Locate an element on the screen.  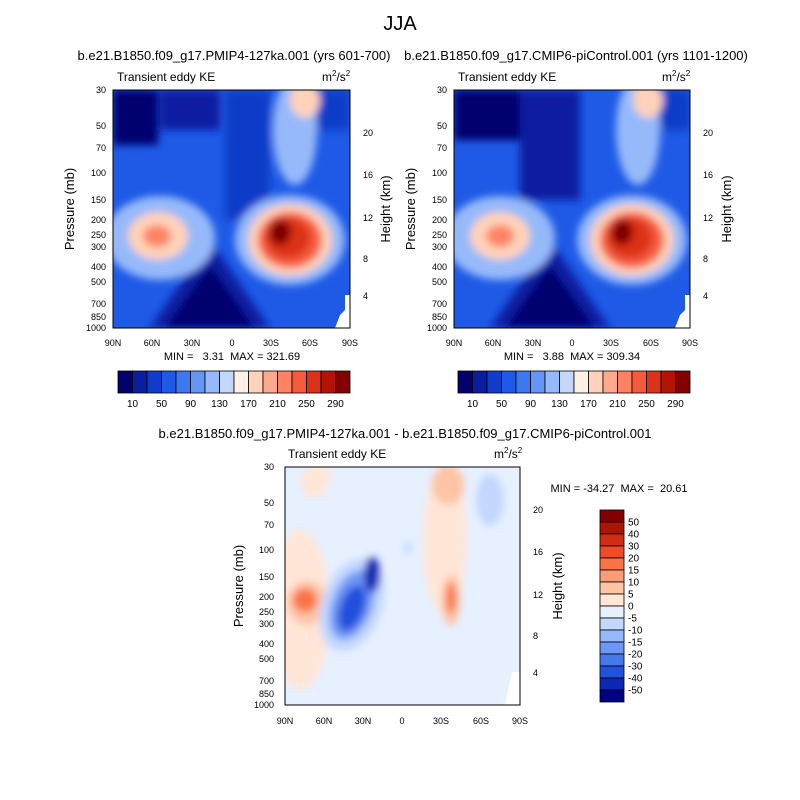
panel-1-ylabel: Pressure (mb) is located at coordinates (69, 209).